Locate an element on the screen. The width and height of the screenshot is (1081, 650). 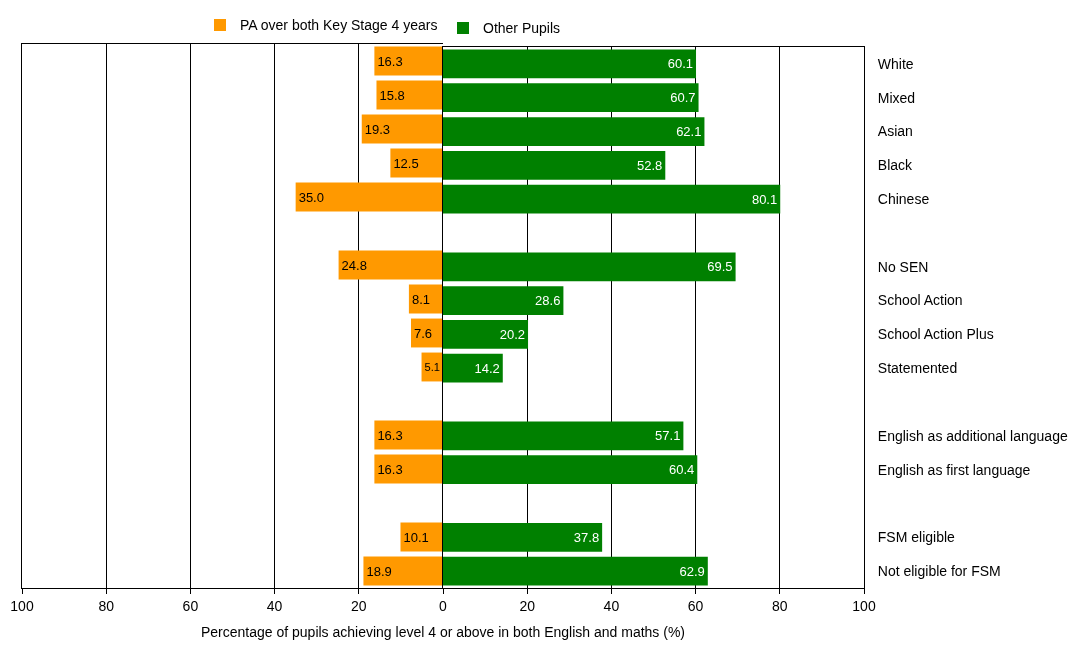
x-axis-title: Percentage of pupils achieving level 4 or above in both English and maths (%) is located at coordinates (443, 632).